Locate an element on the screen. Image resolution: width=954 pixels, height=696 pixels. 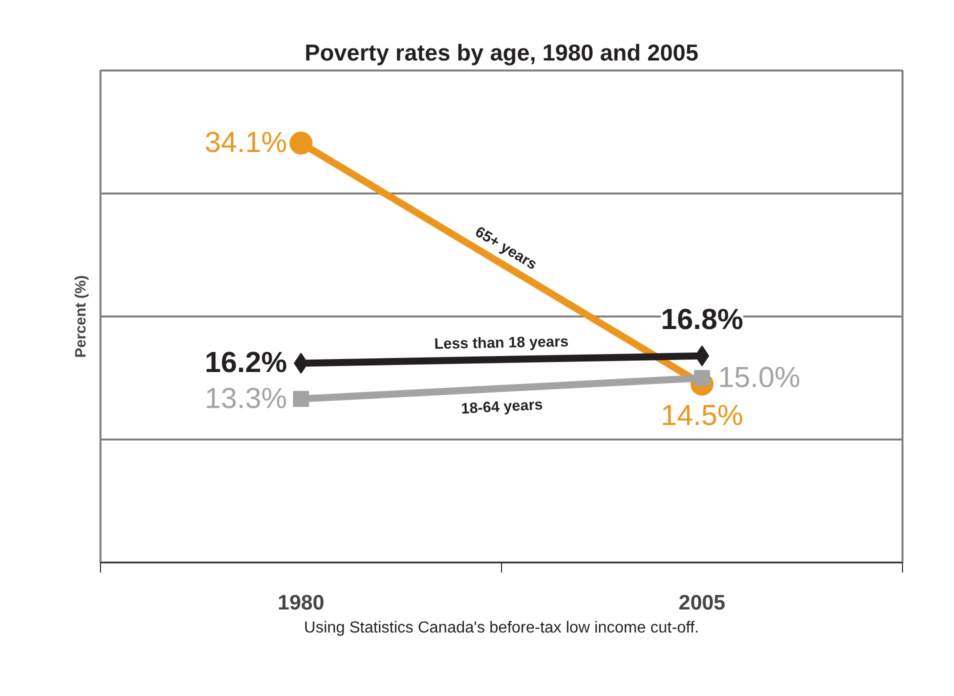
text: Using Statistics Canada's before-tax low income cut-off. is located at coordinates (501, 628).